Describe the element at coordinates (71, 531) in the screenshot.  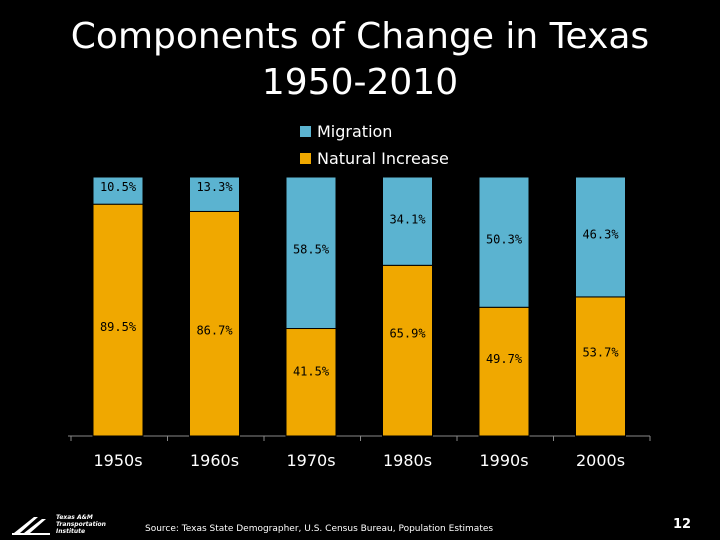
I see `logo-text-line-3: Institute` at that location.